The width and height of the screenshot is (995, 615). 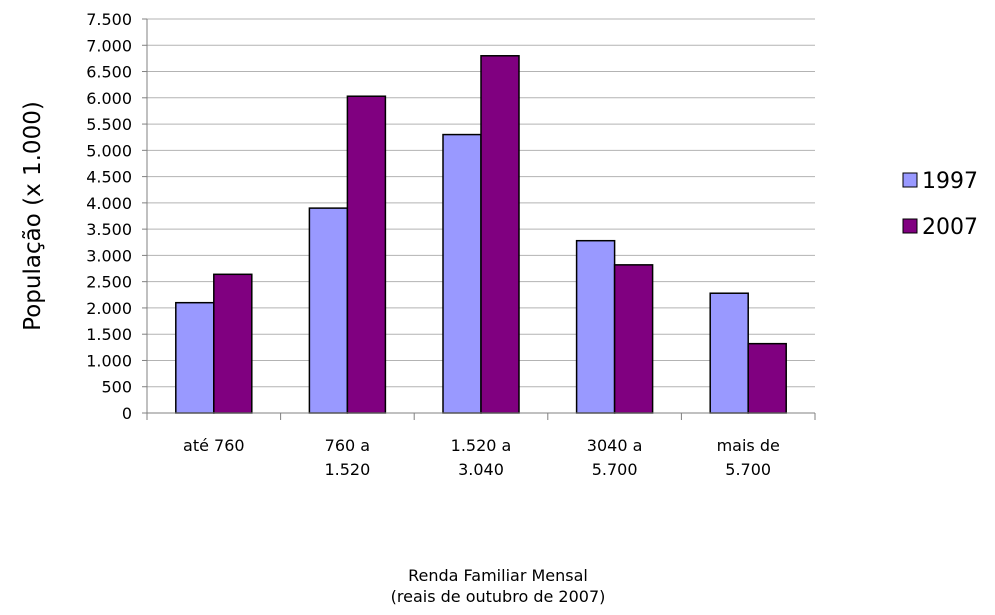 What do you see at coordinates (347, 457) in the screenshot?
I see `x-tick-label: 760 a 1.520` at bounding box center [347, 457].